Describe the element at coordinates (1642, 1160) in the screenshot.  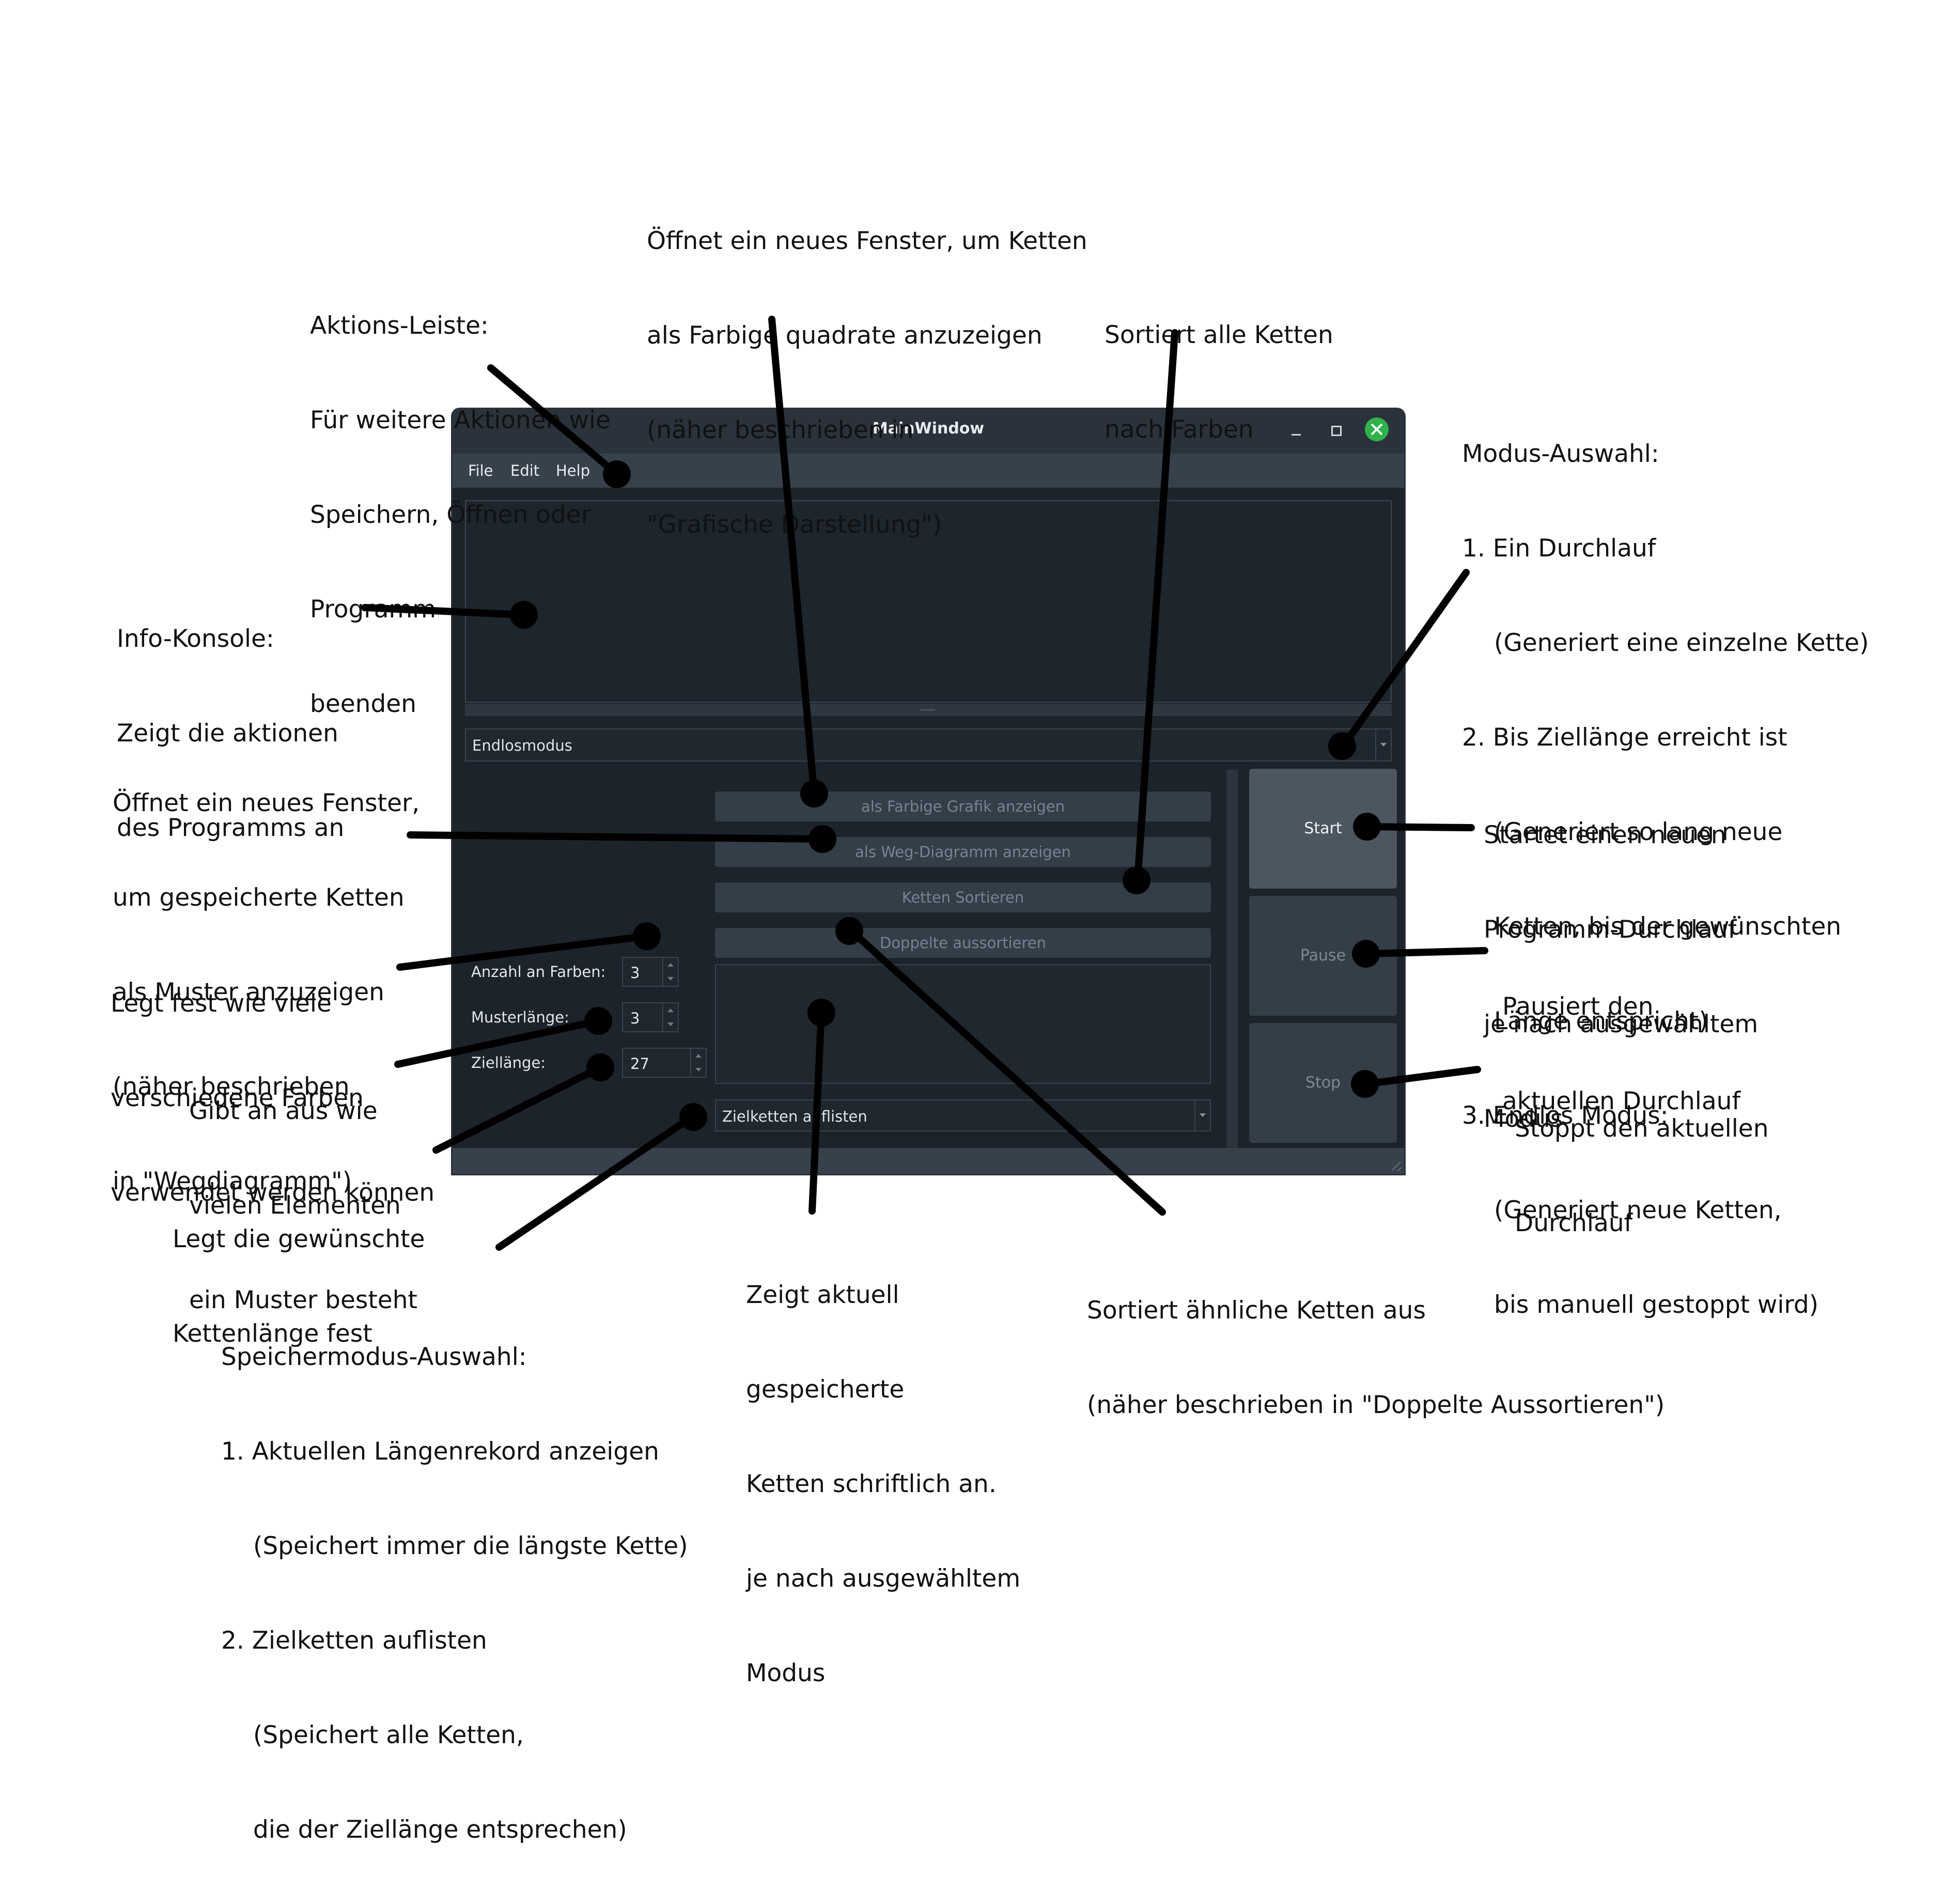
I see `annotation-stop: Stoppt den aktuellen Durchlauf` at that location.